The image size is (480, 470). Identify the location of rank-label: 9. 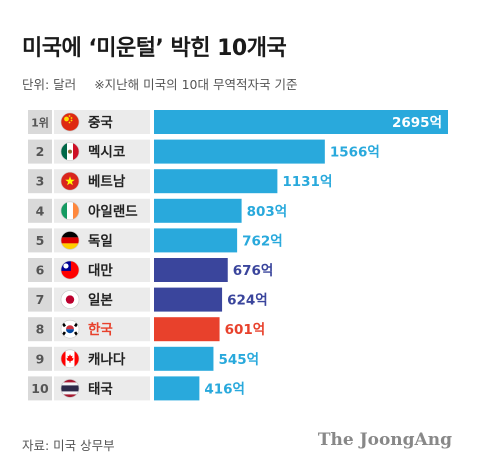
(40, 358).